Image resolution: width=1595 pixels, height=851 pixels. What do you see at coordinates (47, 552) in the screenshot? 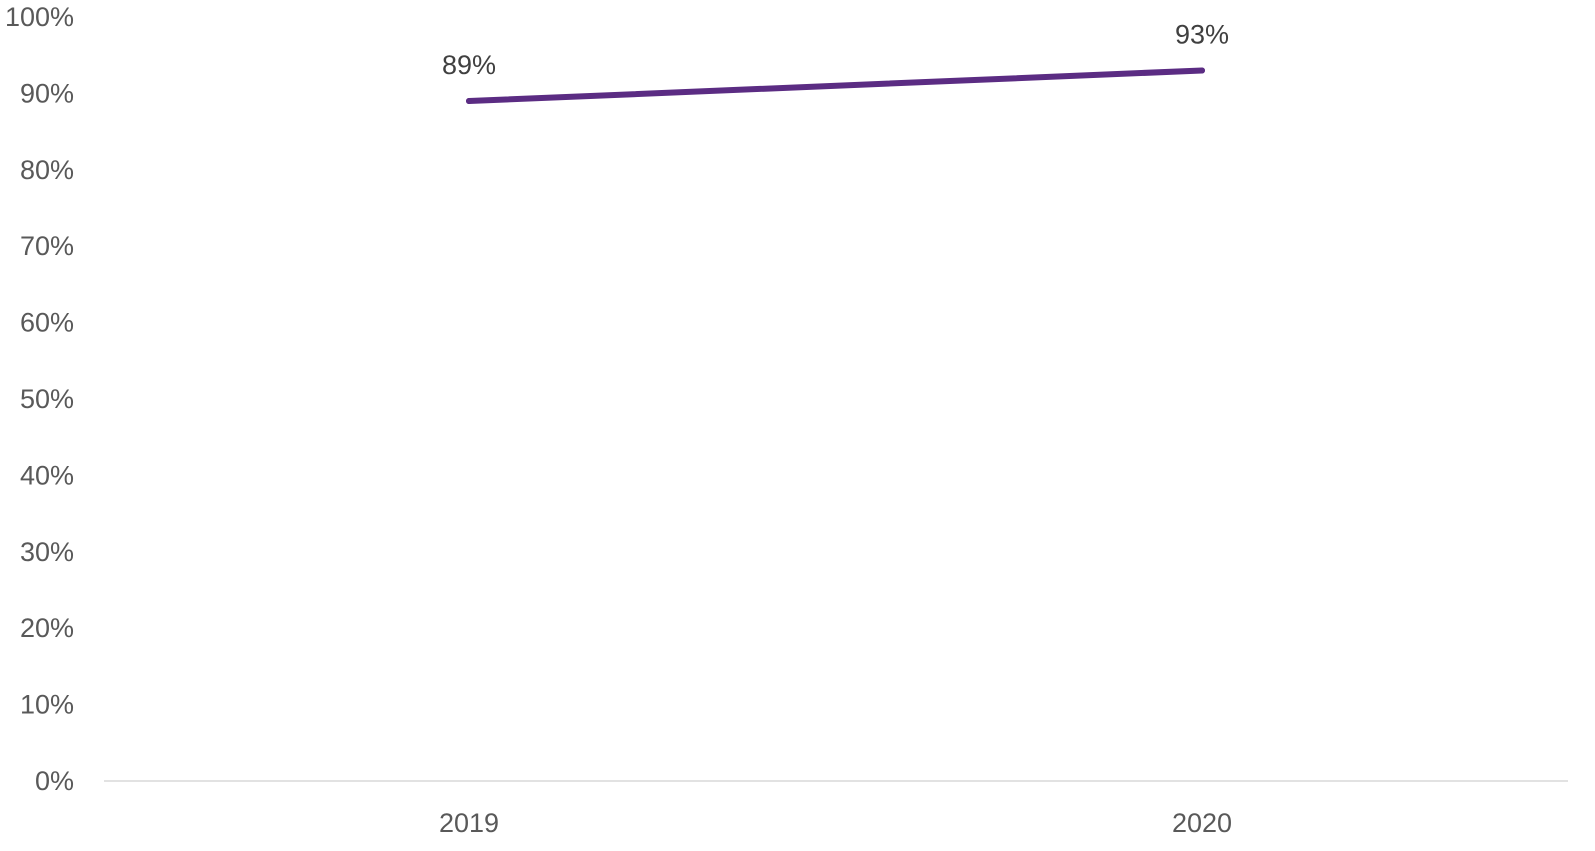
I see `y-tick-label: 30%` at bounding box center [47, 552].